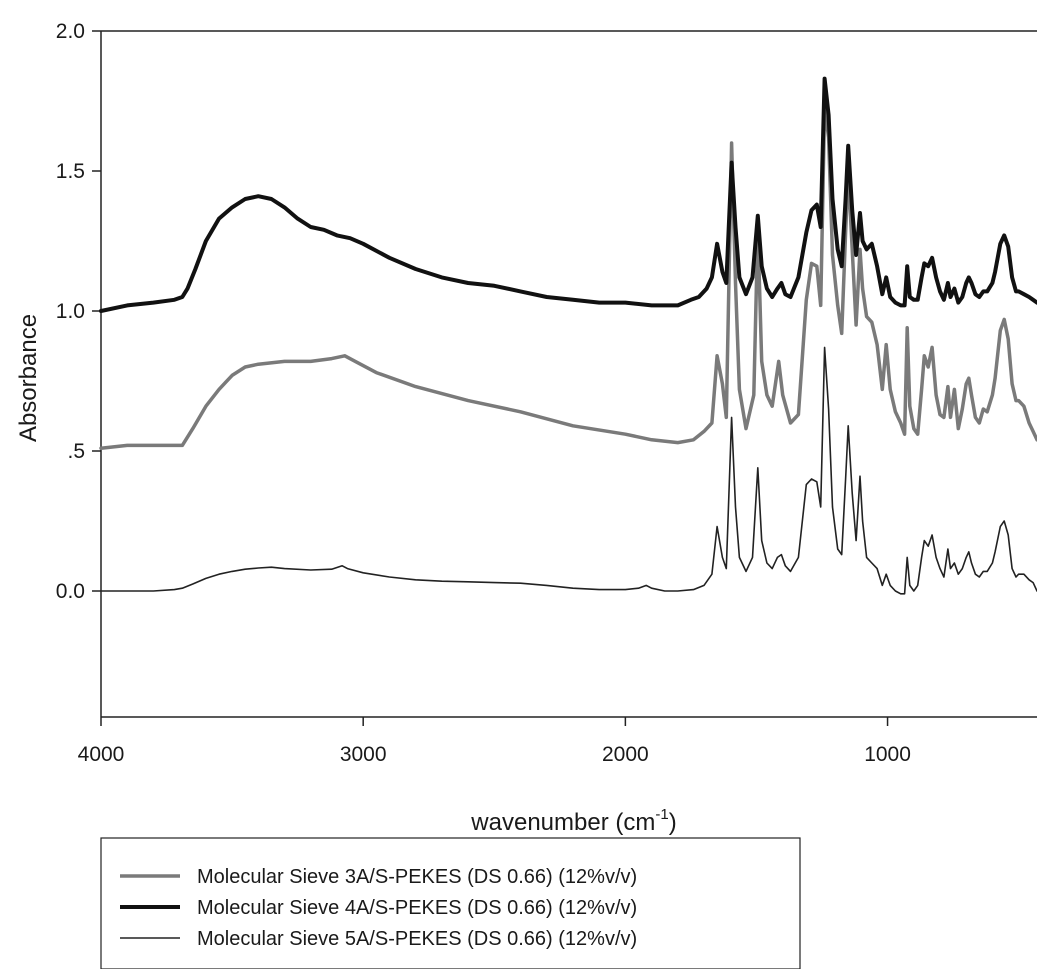 Image resolution: width=1037 pixels, height=969 pixels. What do you see at coordinates (494, 741) in the screenshot?
I see `x-ticks: 4000 3000 2000 1000` at bounding box center [494, 741].